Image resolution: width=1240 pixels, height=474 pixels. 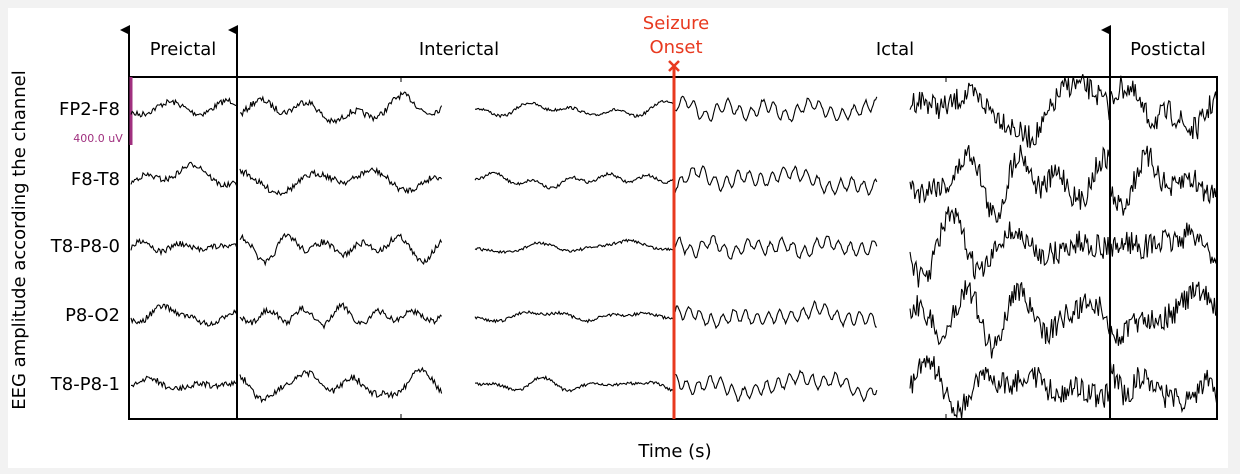 I want to click on onset-label: Onset, so click(x=675, y=47).